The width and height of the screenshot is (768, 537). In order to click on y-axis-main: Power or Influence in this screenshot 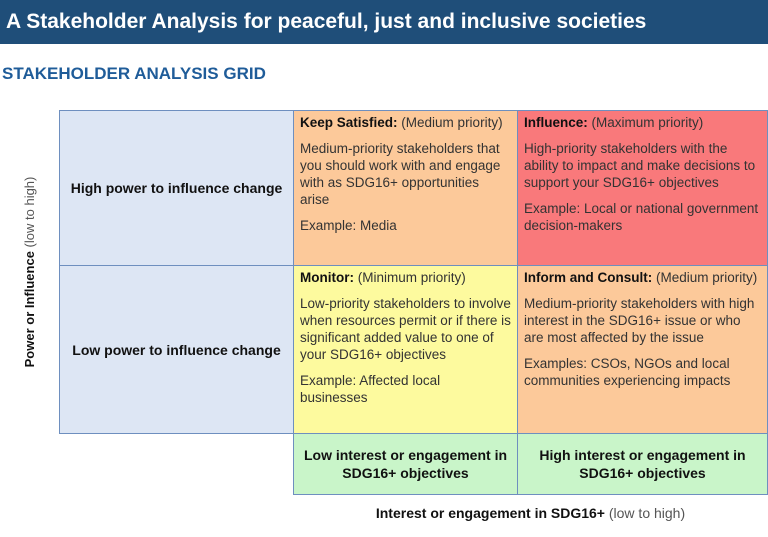, I will do `click(29, 309)`.